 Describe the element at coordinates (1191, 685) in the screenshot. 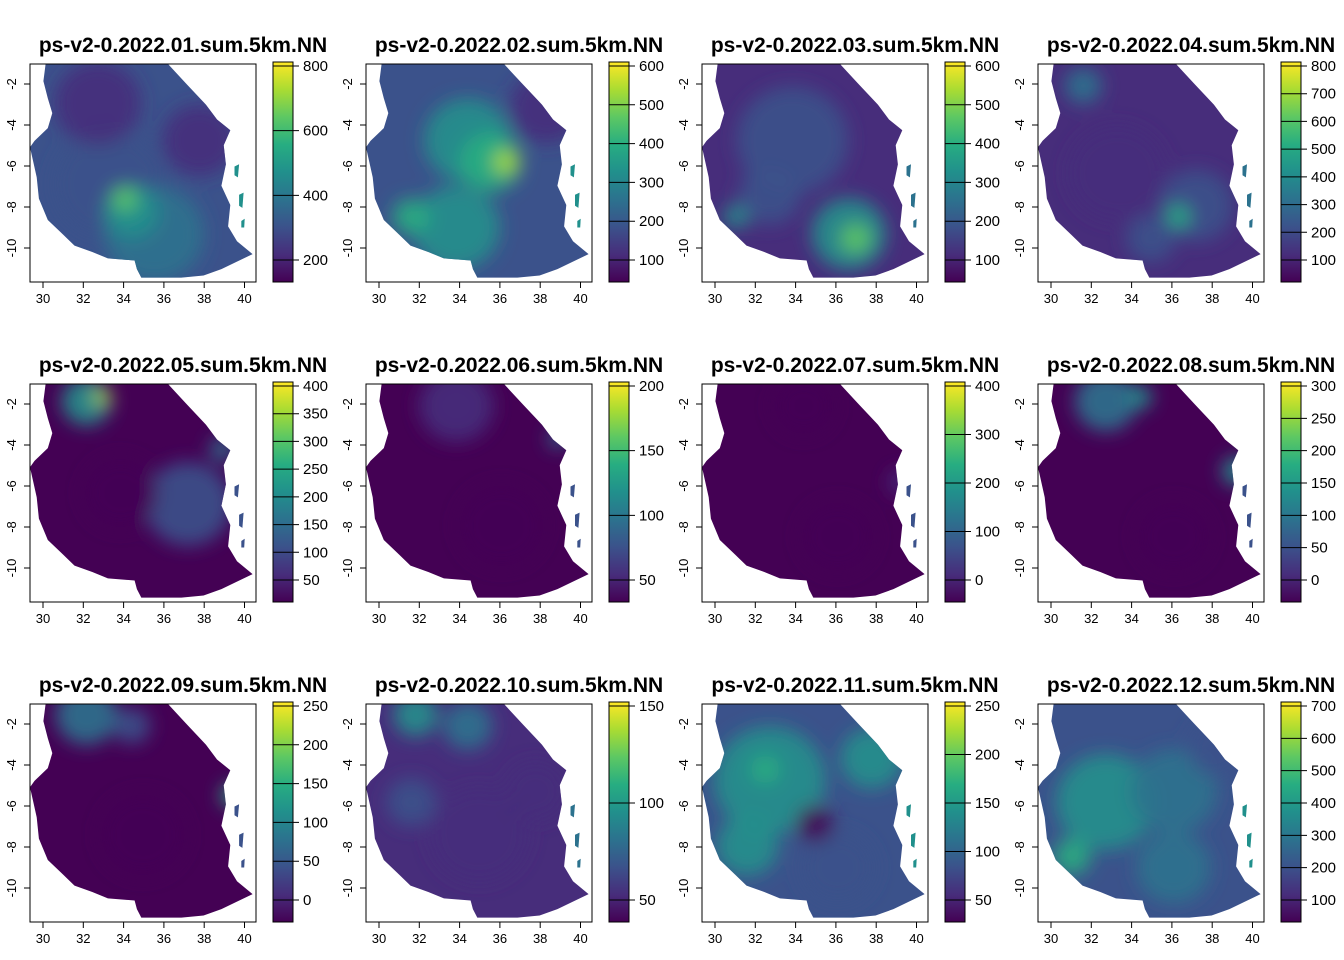

I see `panel-title: ps-v2-0.2022.12.sum.5km.NN` at that location.